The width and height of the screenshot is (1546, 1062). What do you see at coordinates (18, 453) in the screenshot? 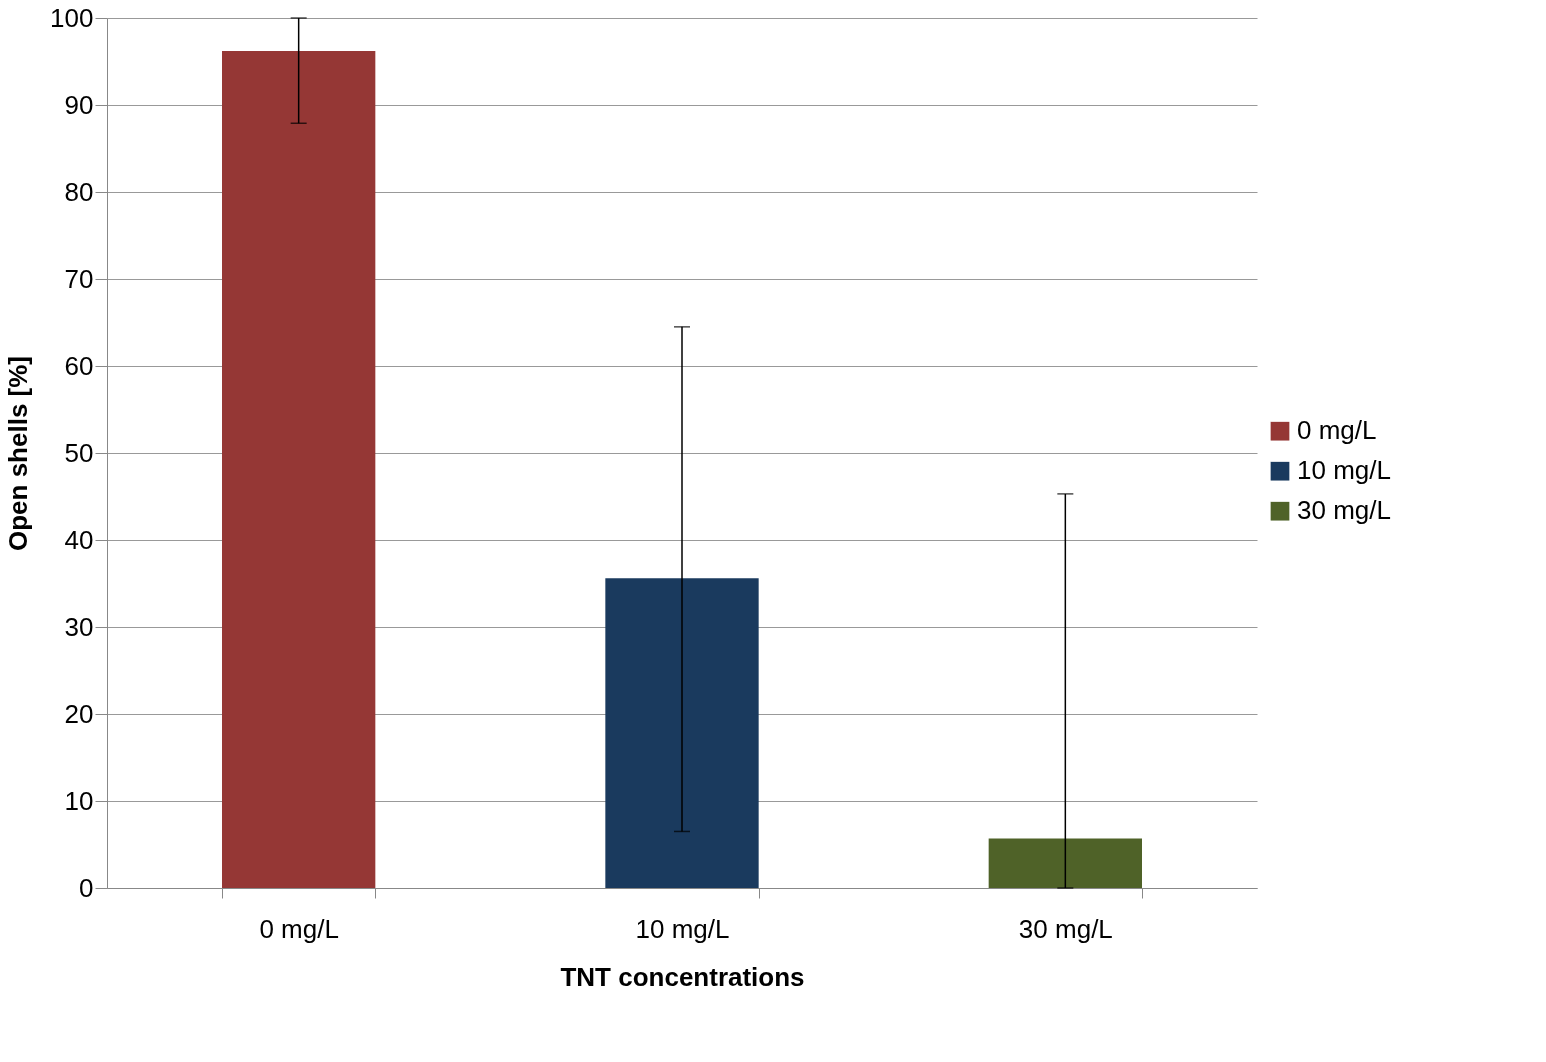
I see `y-axis-title: Open shells [%]` at bounding box center [18, 453].